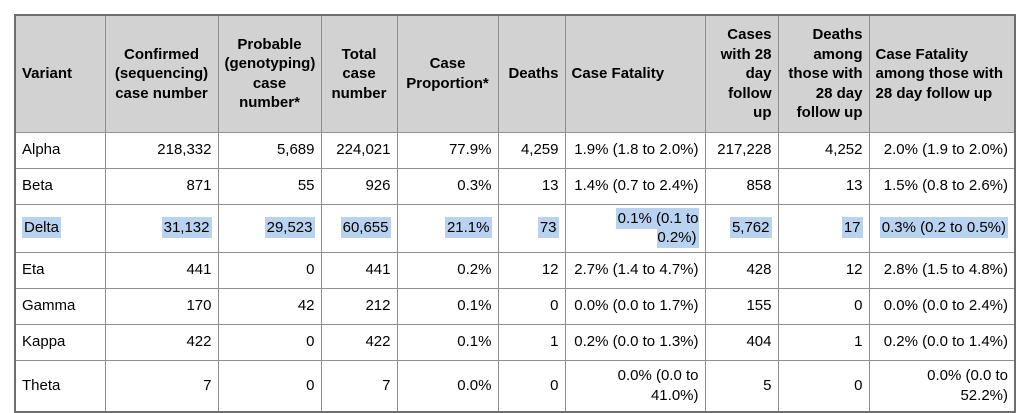 The width and height of the screenshot is (1024, 413). What do you see at coordinates (744, 150) in the screenshot?
I see `cell-text: 217,228` at bounding box center [744, 150].